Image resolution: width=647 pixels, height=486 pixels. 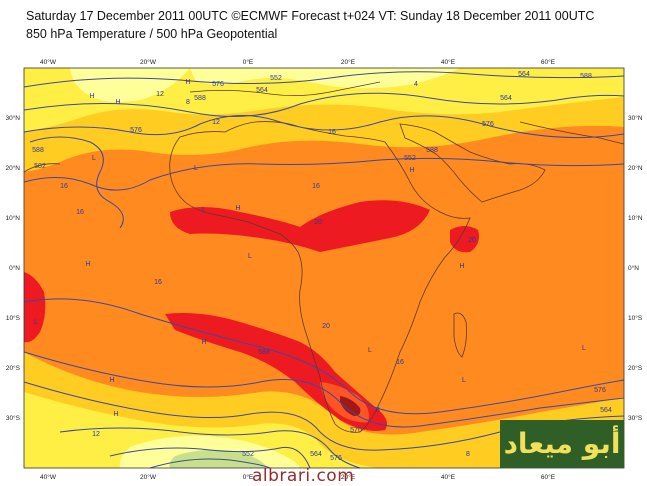 I want to click on lon-tick-label-top: 20°E, so click(x=348, y=62).